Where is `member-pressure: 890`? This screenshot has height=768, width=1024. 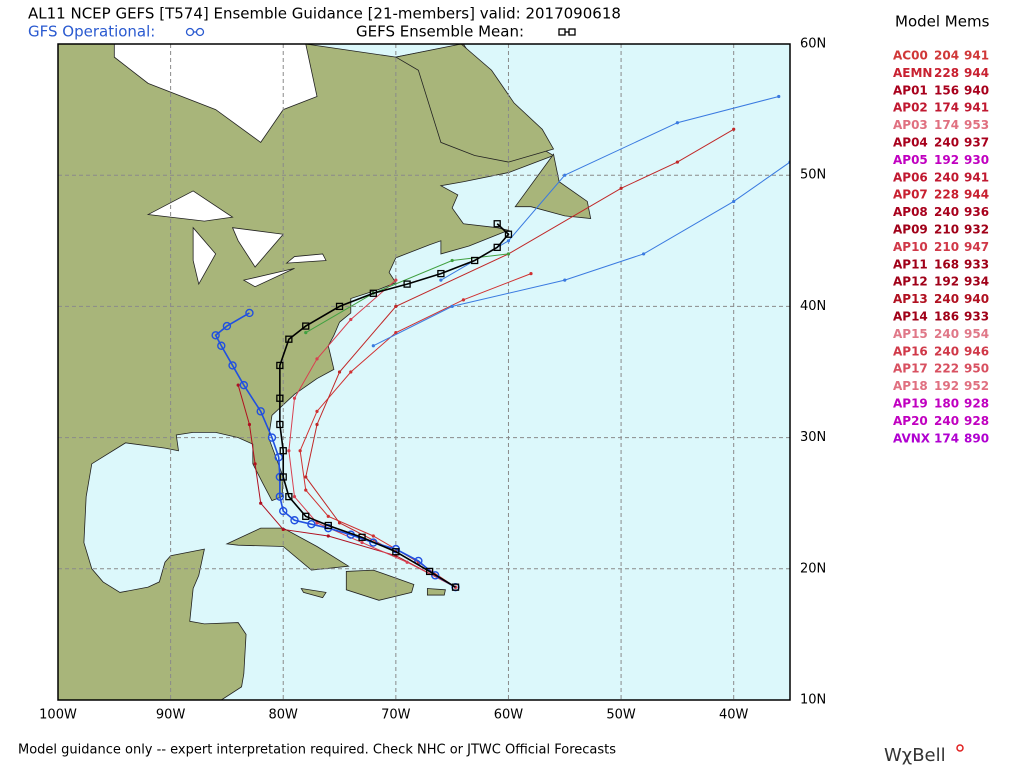
member-pressure: 890 is located at coordinates (976, 438).